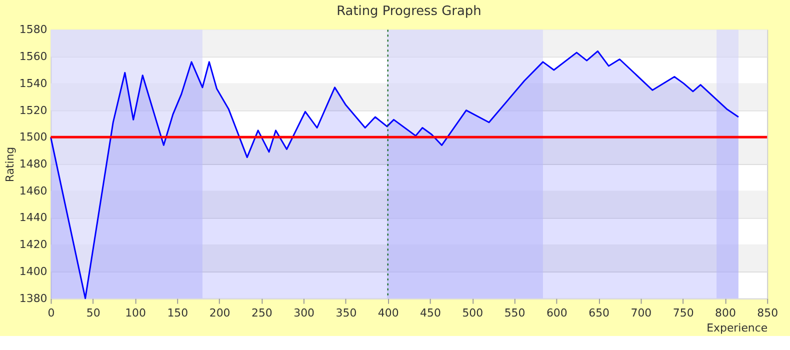 The width and height of the screenshot is (790, 350). What do you see at coordinates (473, 313) in the screenshot?
I see `x-tick-label: 500` at bounding box center [473, 313].